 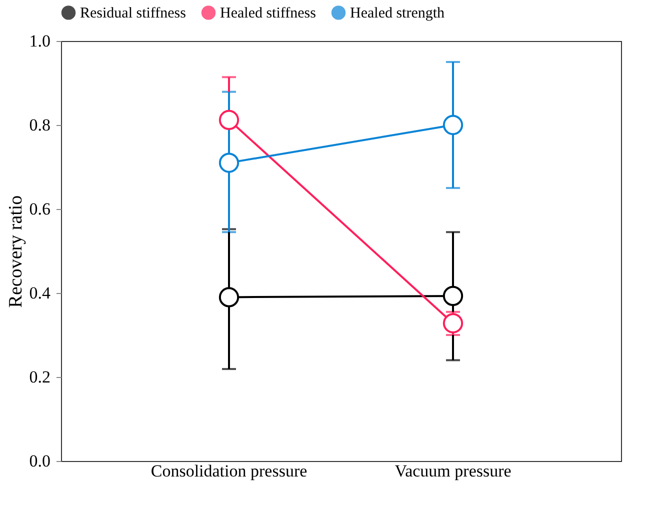 What do you see at coordinates (453, 471) in the screenshot?
I see `x-tick-label: Vacuum pressure` at bounding box center [453, 471].